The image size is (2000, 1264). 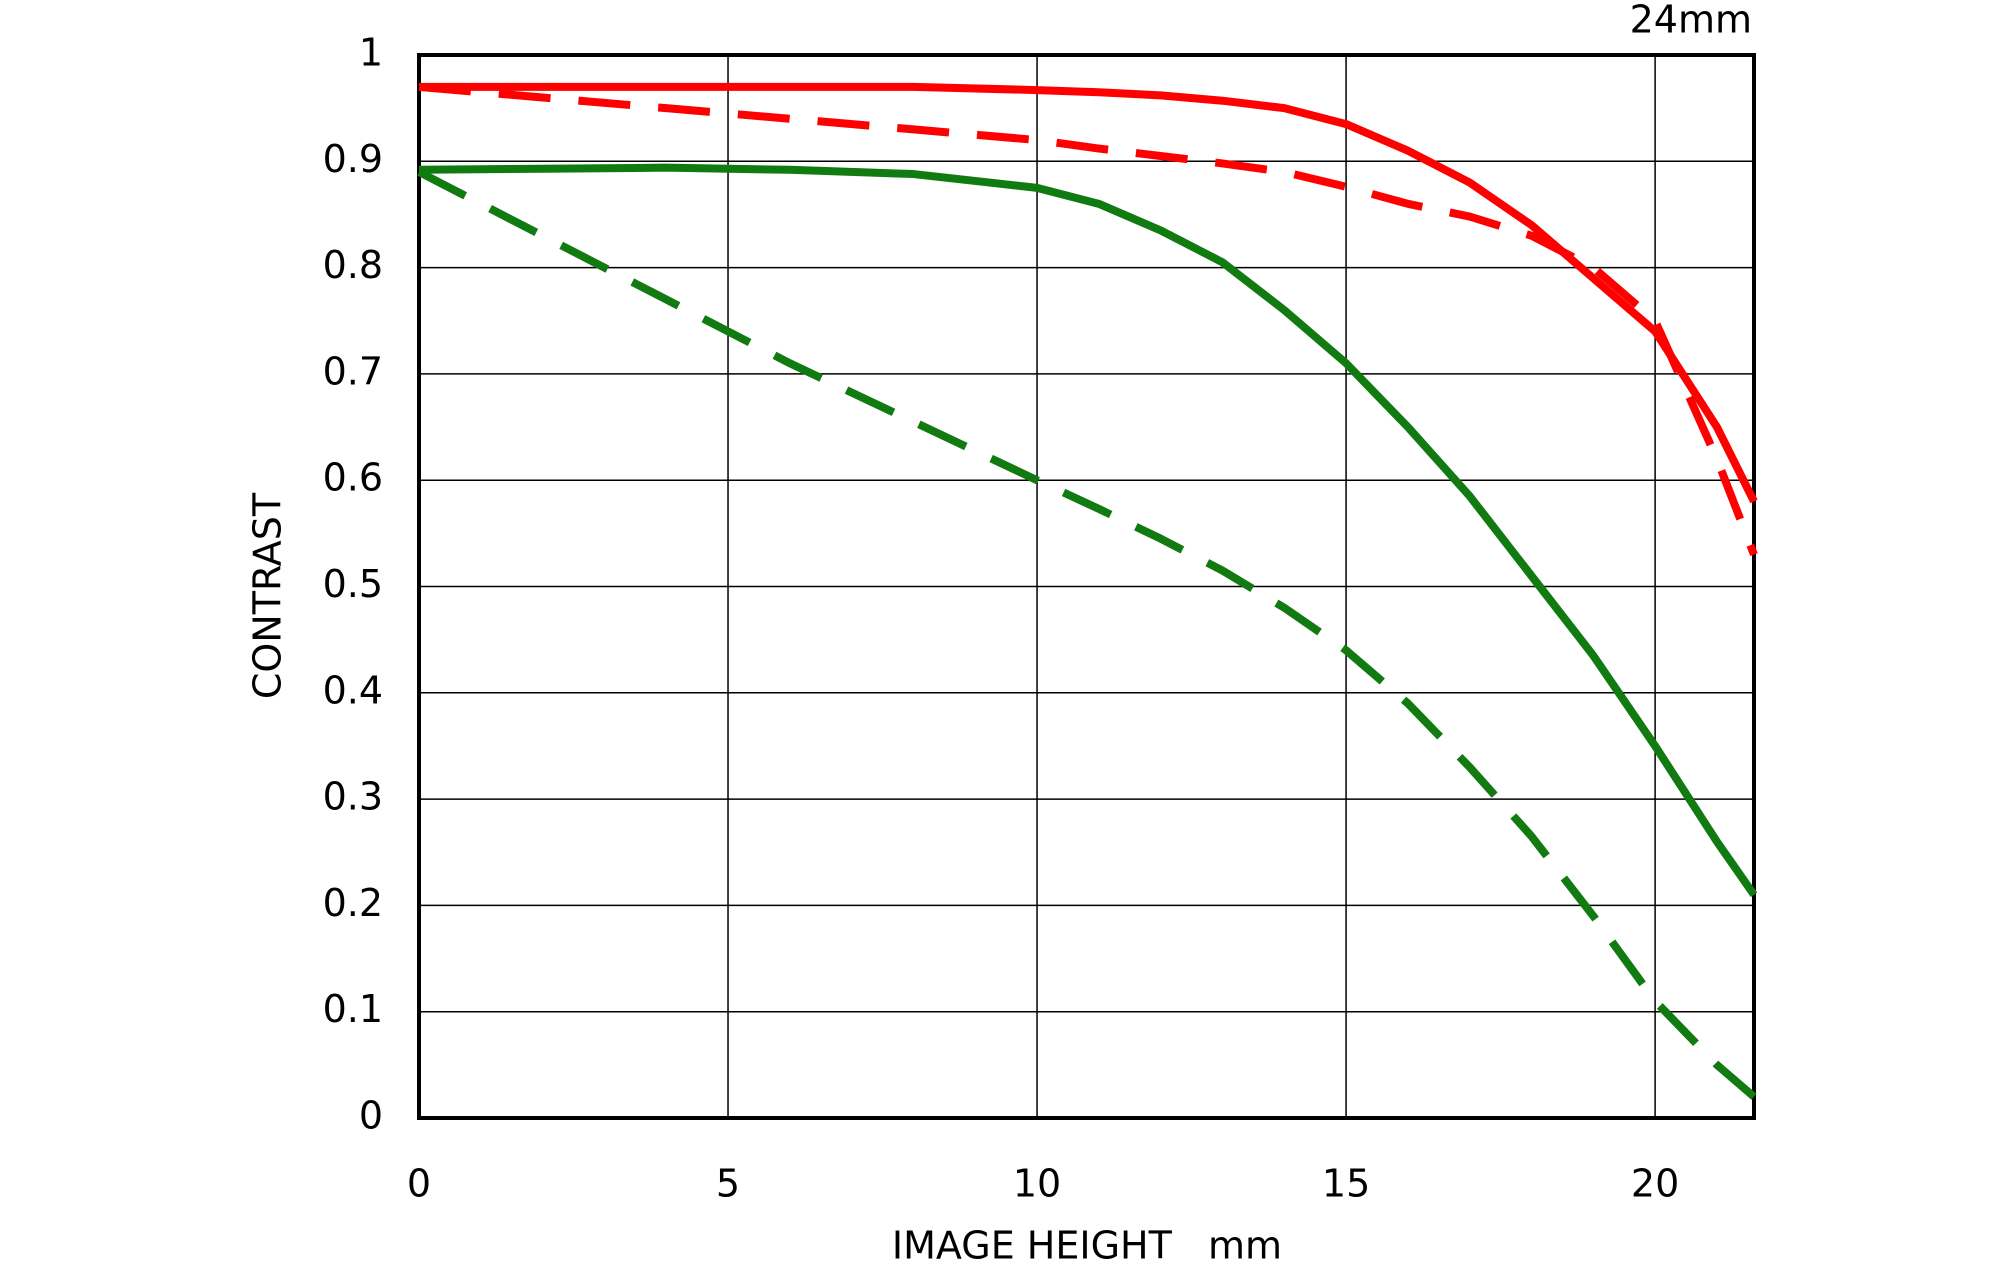 I want to click on y-axis-label: CONTRAST, so click(x=268, y=595).